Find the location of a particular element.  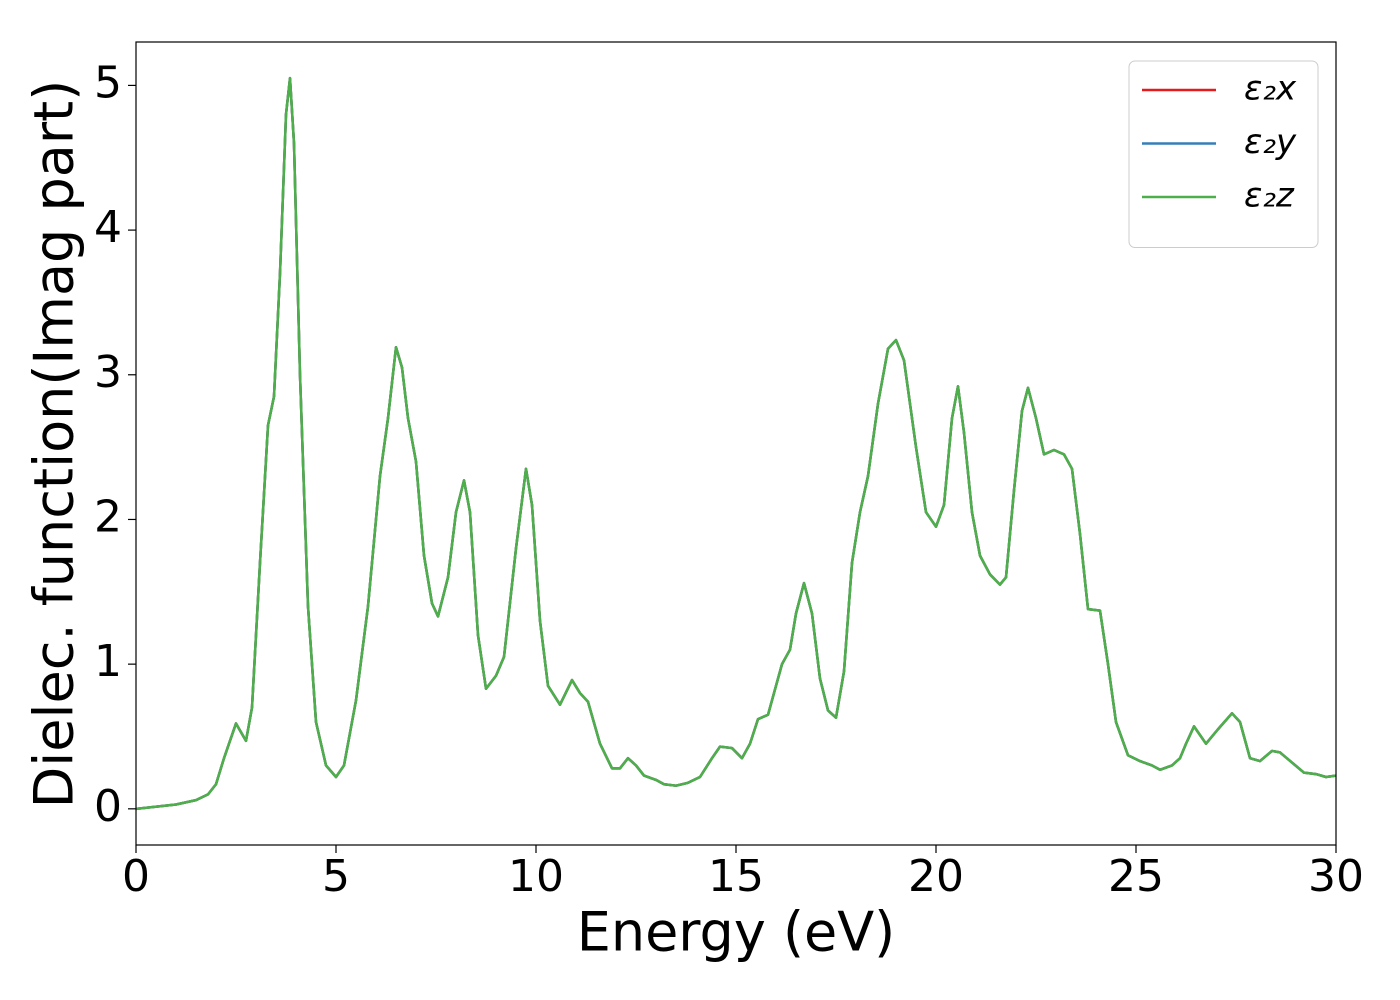

y-tick-label: 3 is located at coordinates (108, 372).